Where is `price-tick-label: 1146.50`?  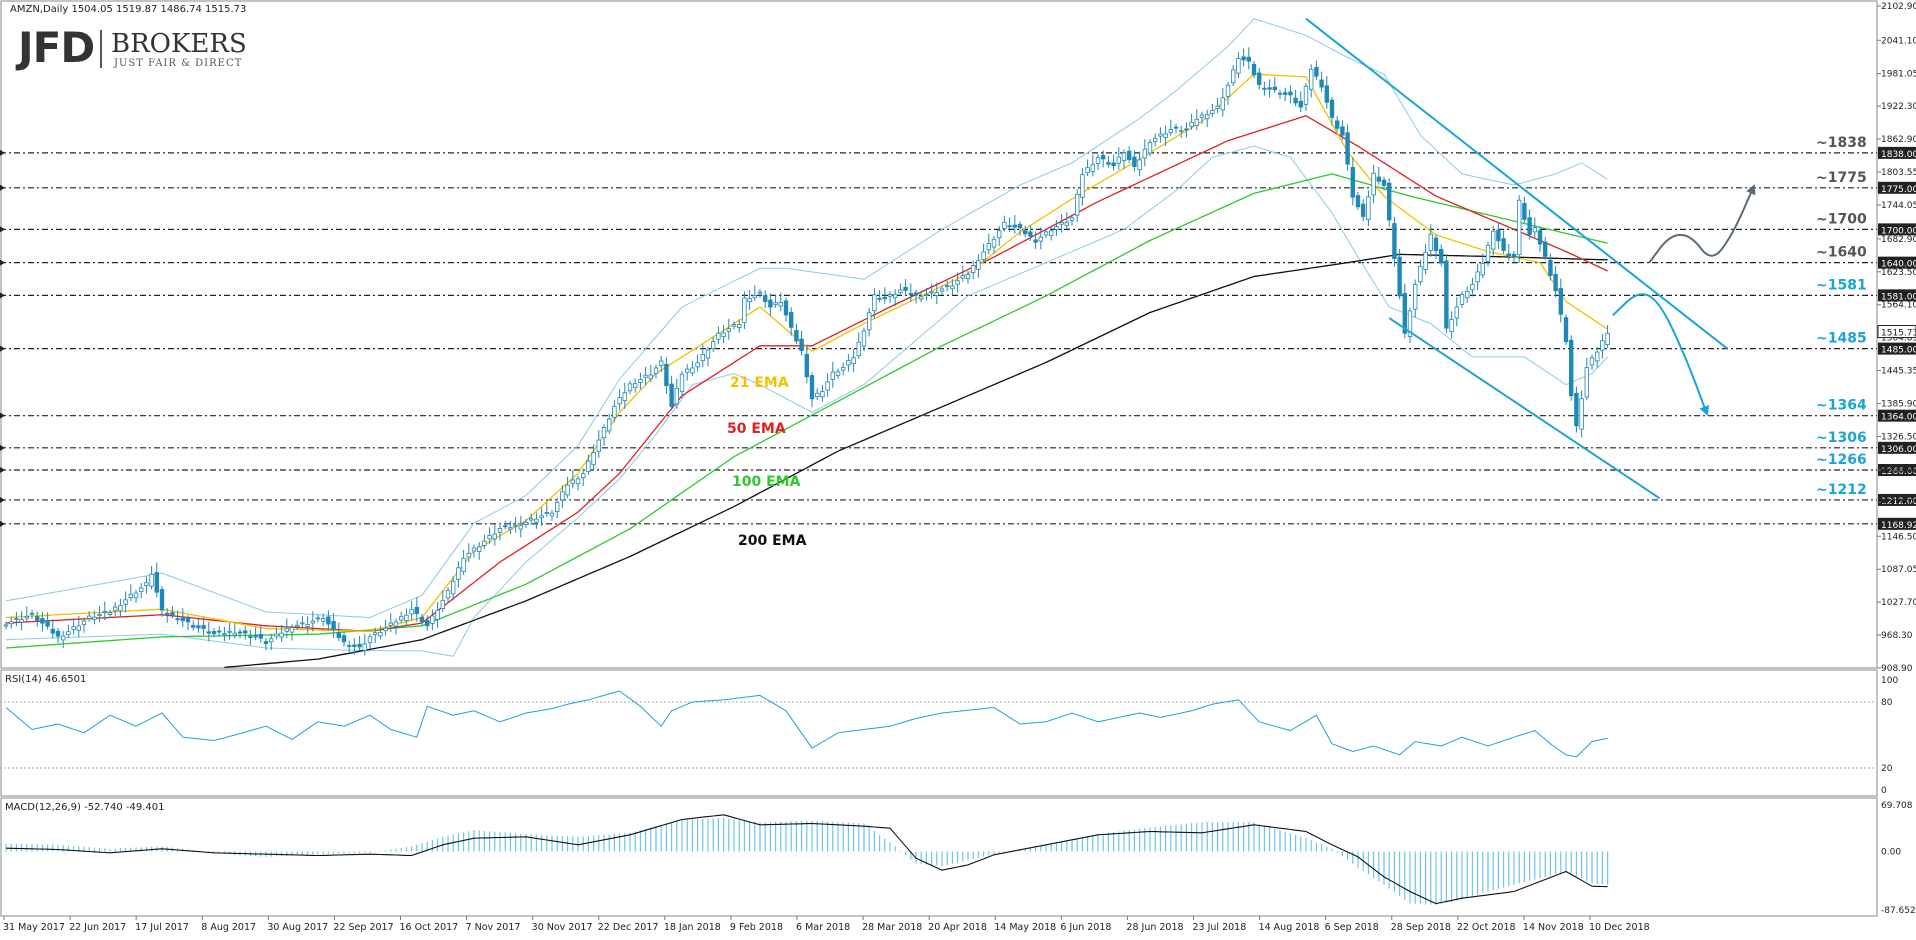 price-tick-label: 1146.50 is located at coordinates (1898, 537).